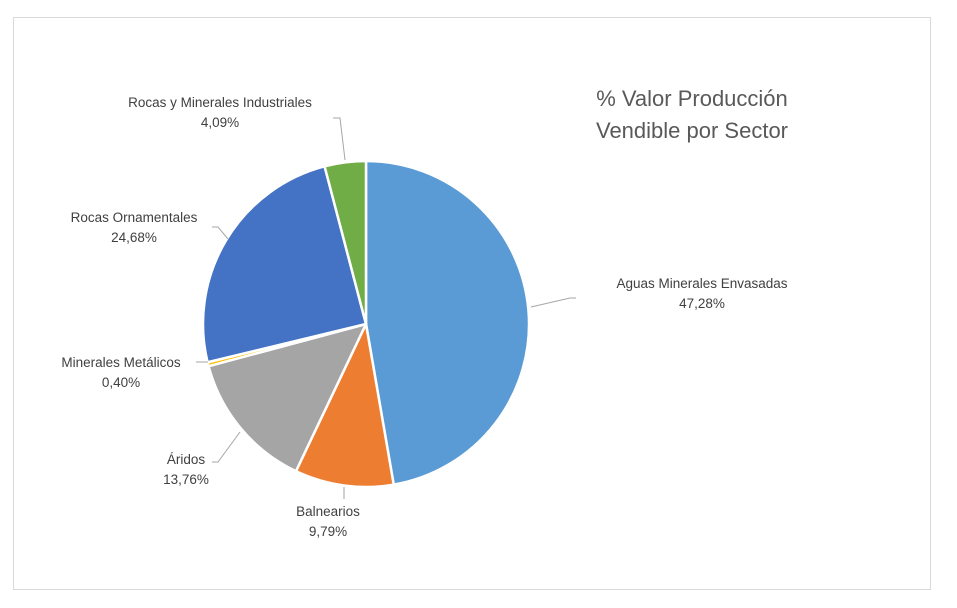 This screenshot has height=608, width=957. What do you see at coordinates (447, 322) in the screenshot?
I see `pie-slice-aguas-minerales-envasadas` at bounding box center [447, 322].